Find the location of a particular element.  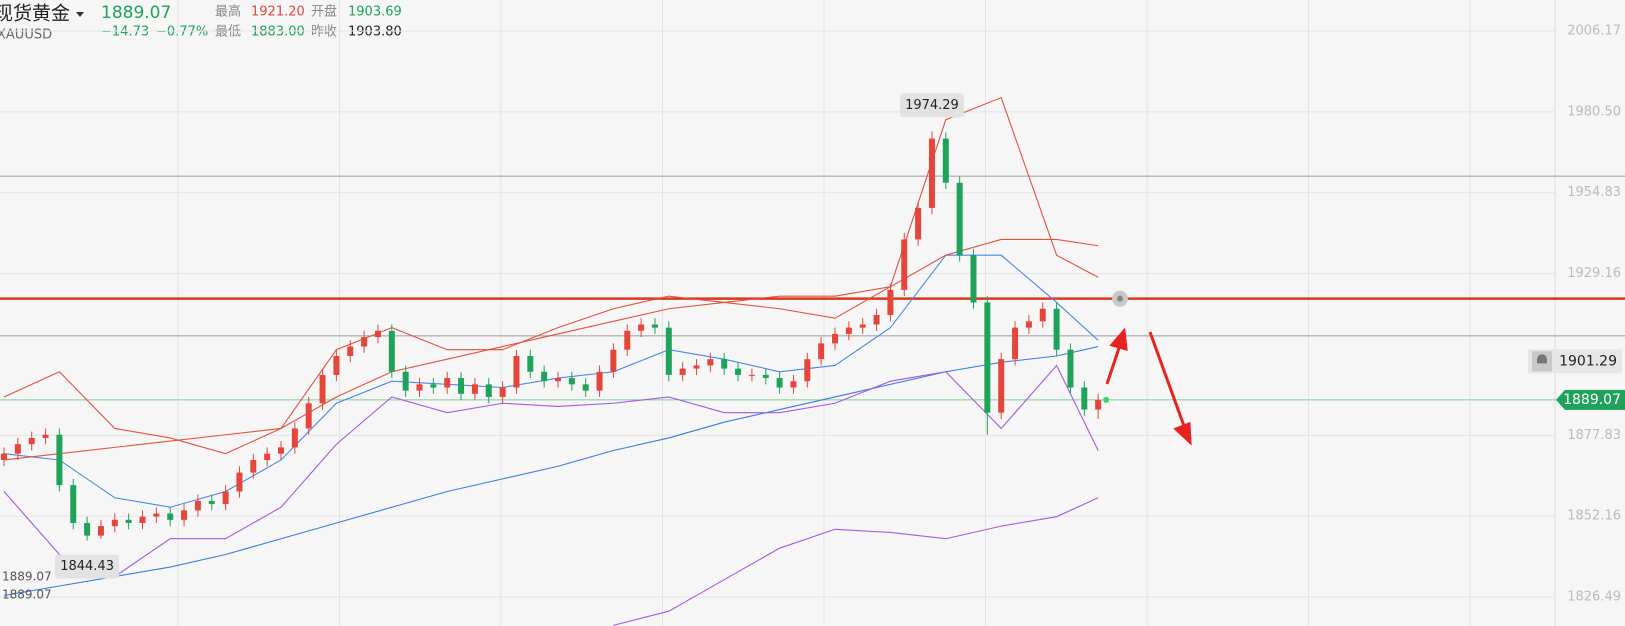

y-tick-label: 1980.50 is located at coordinates (1594, 111).